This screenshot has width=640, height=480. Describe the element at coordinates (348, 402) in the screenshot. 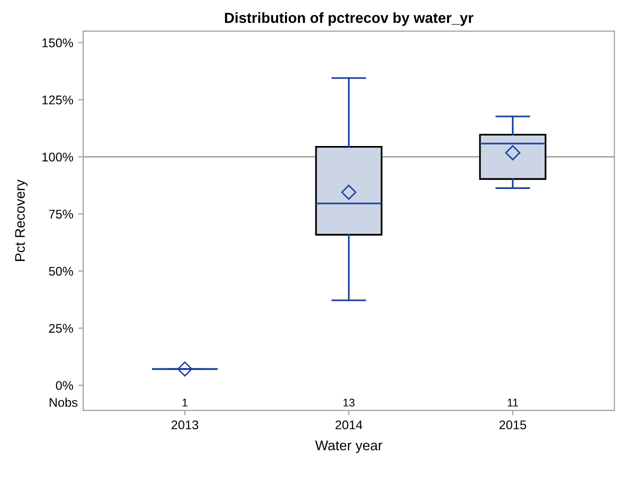

I see `annotation: 13` at that location.